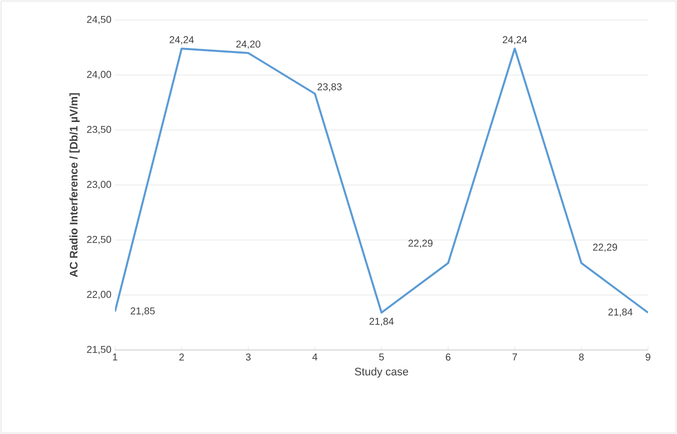 The image size is (677, 434). I want to click on y-tick-label: 24,50, so click(99, 20).